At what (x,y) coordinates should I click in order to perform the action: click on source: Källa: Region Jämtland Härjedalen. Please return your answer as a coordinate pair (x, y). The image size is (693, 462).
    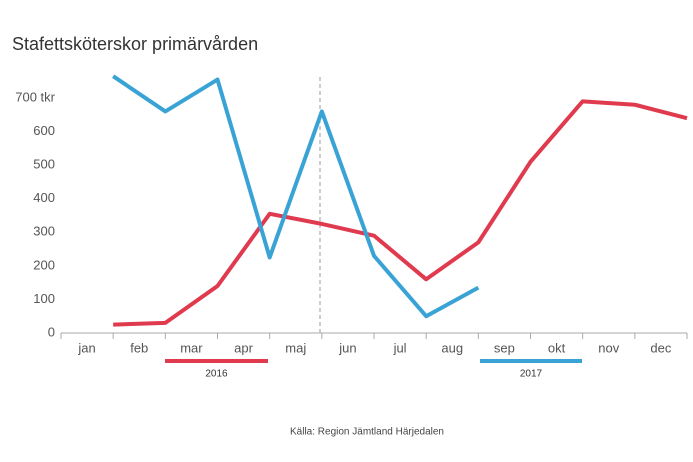
    Looking at the image, I should click on (367, 432).